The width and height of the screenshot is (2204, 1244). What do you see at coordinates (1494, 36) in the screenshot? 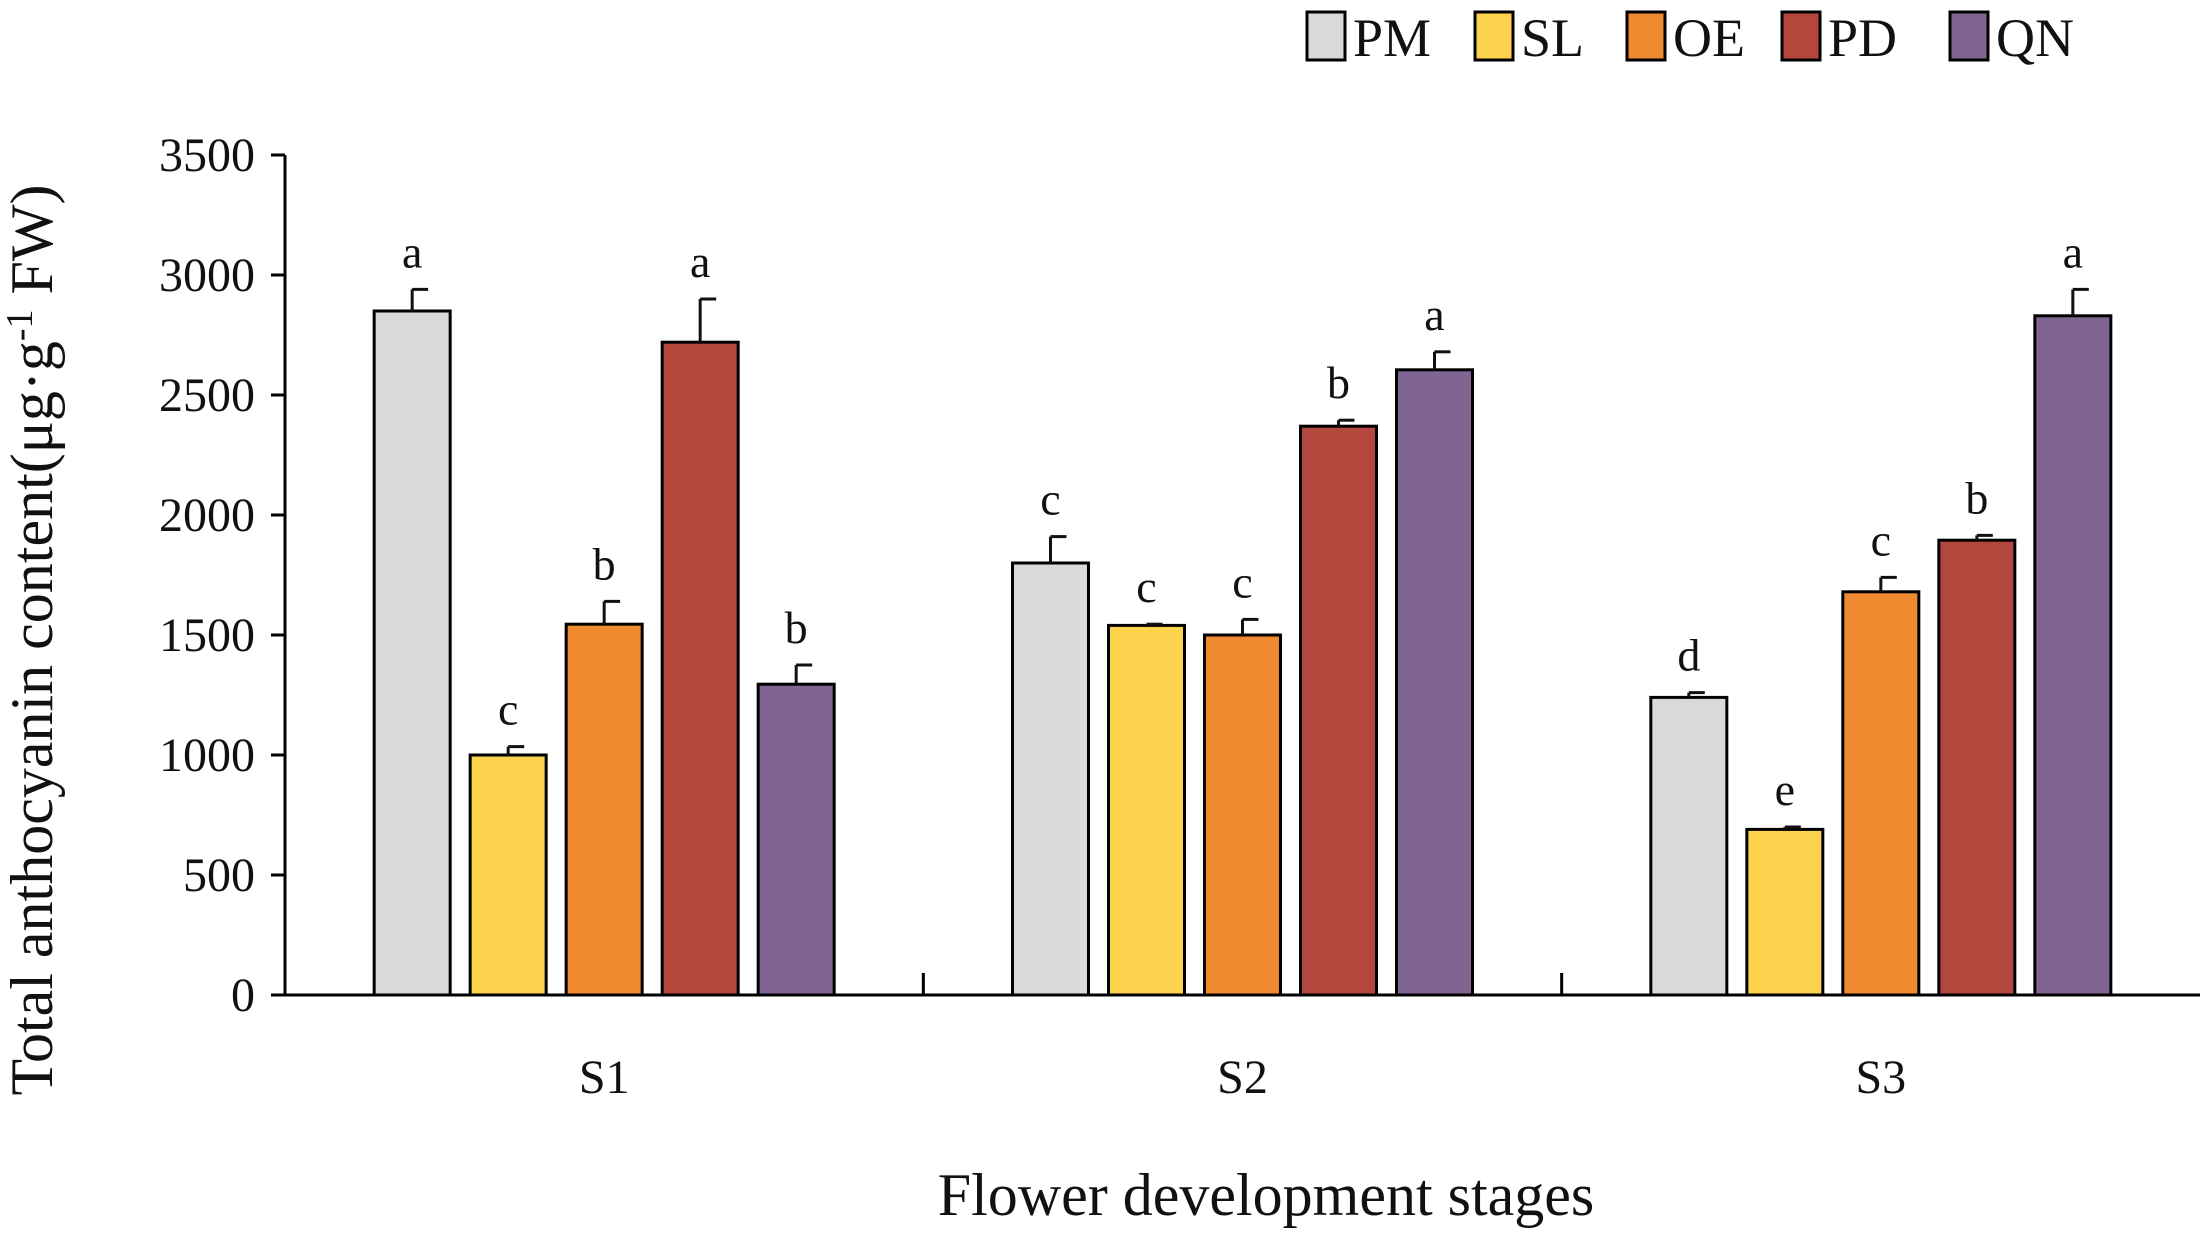
I see `legend-swatch-sl` at bounding box center [1494, 36].